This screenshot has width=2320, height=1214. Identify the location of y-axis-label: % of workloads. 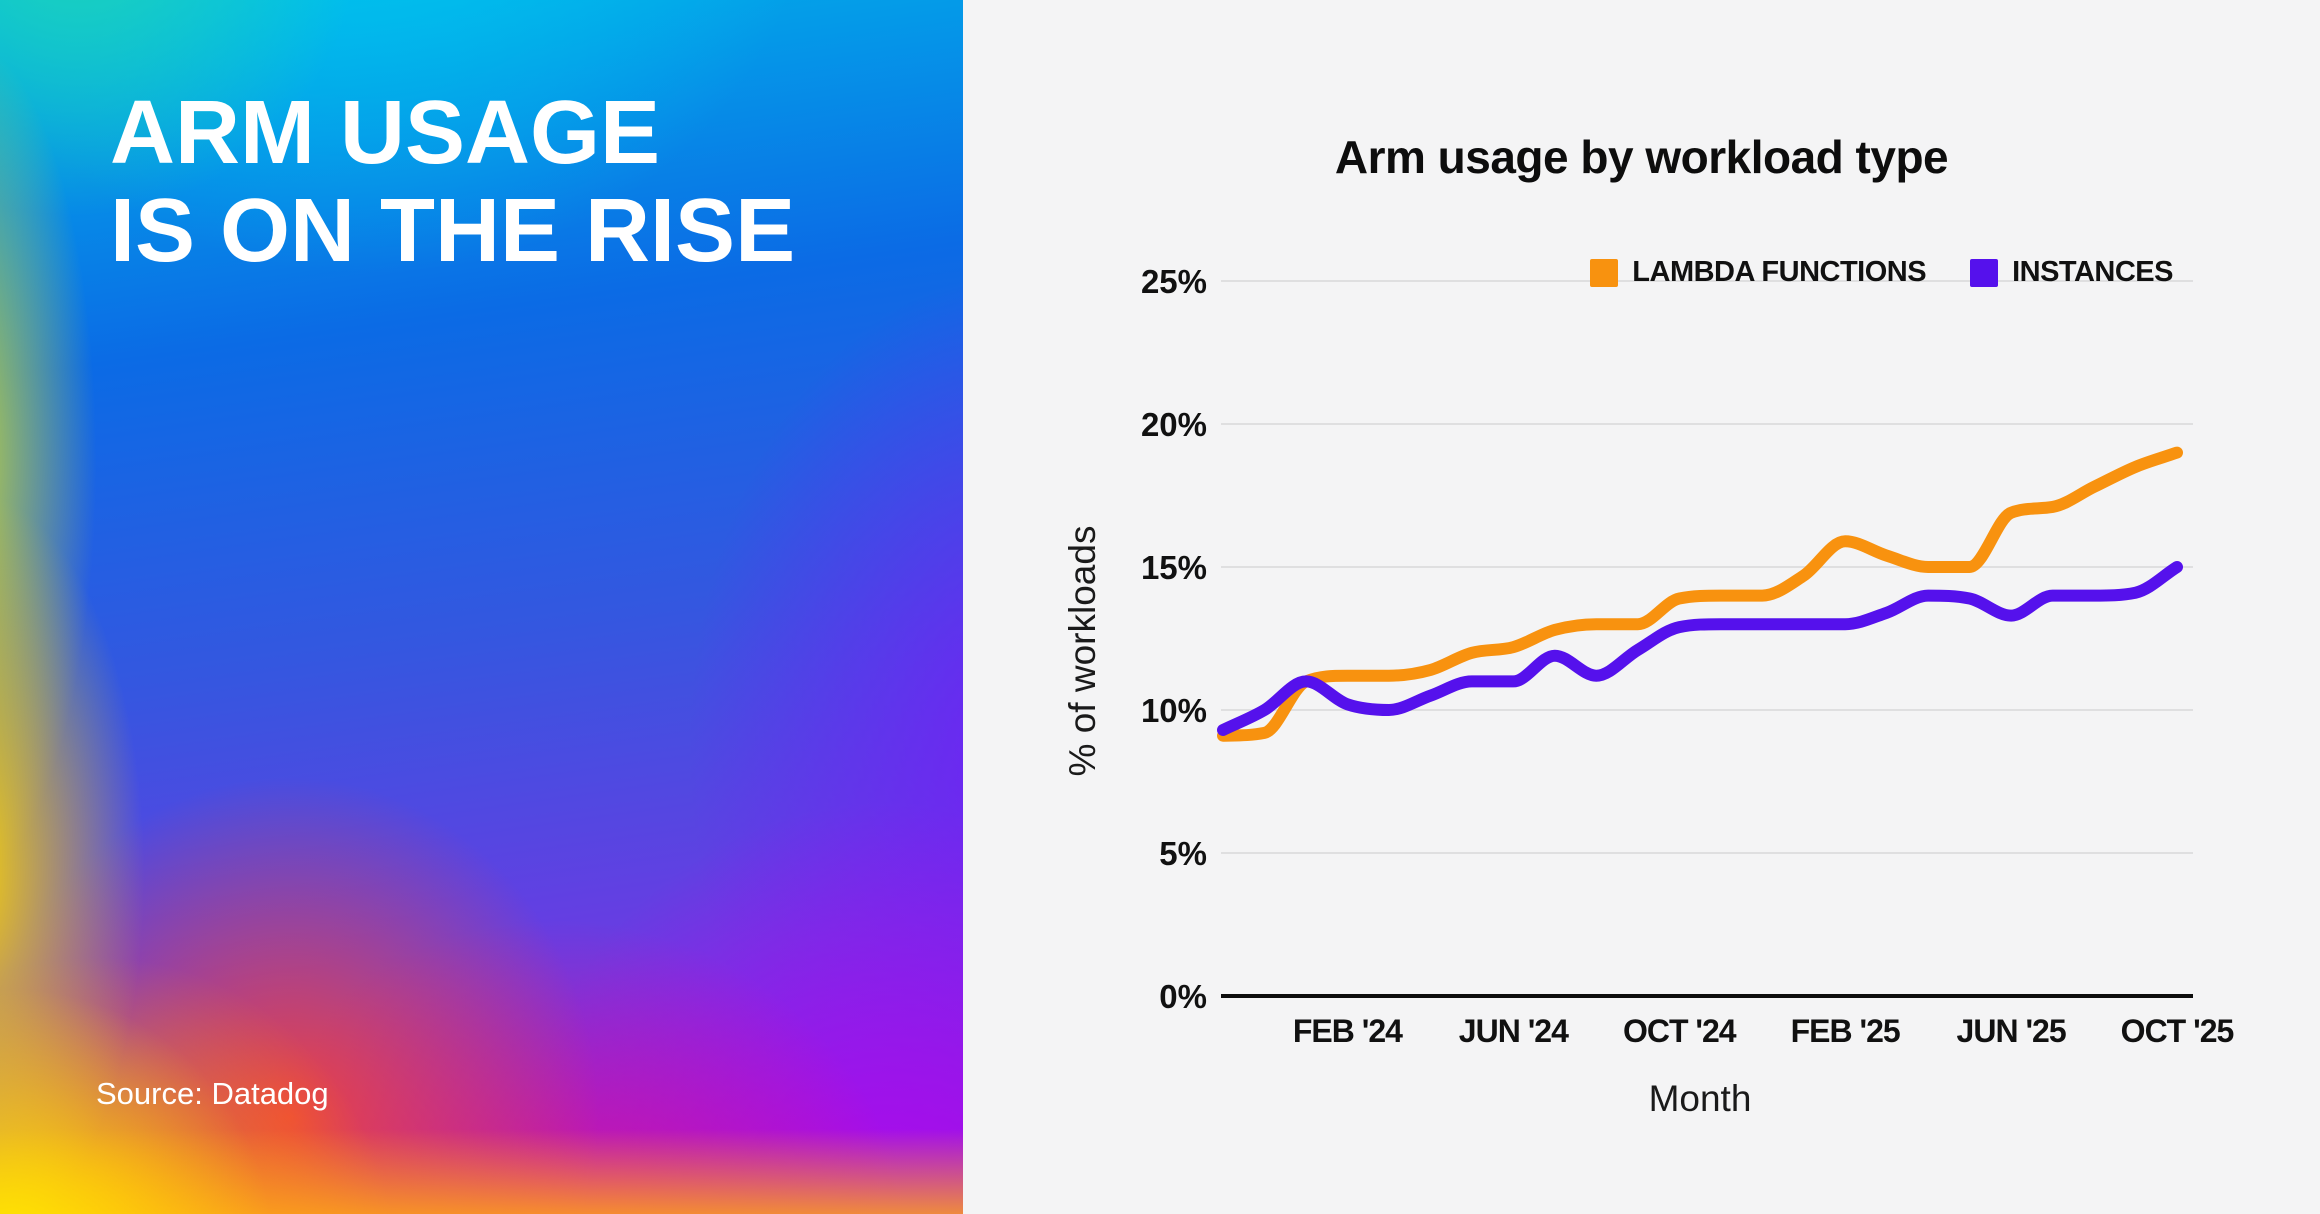
(1082, 651).